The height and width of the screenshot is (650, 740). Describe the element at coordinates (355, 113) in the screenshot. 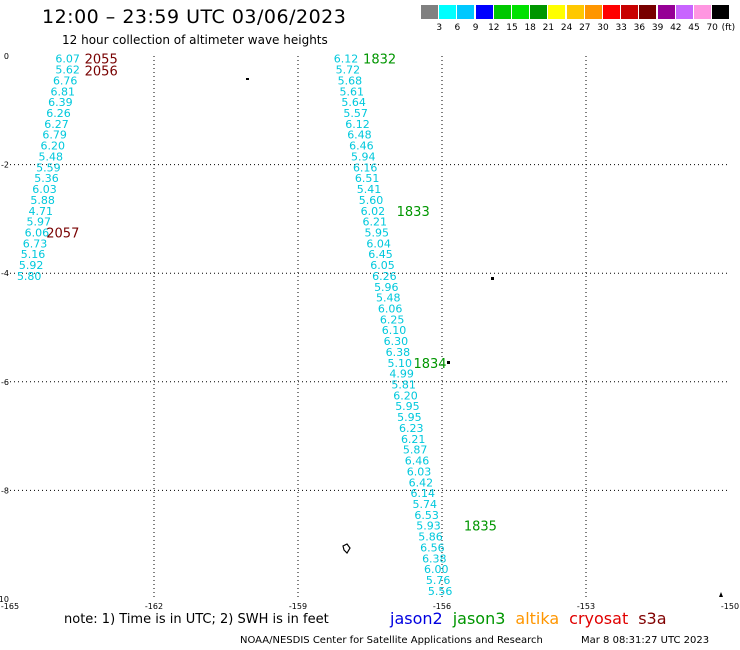

I see `wave-height-value: 5.57` at that location.